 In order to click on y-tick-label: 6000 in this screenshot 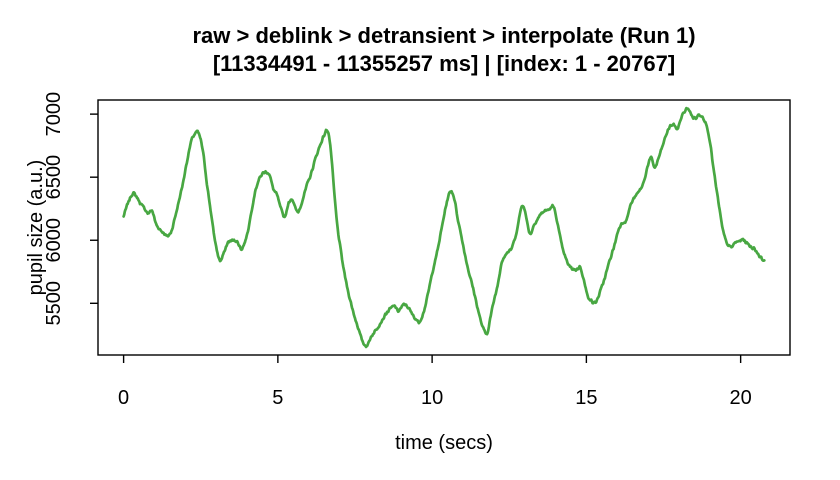, I will do `click(54, 240)`.